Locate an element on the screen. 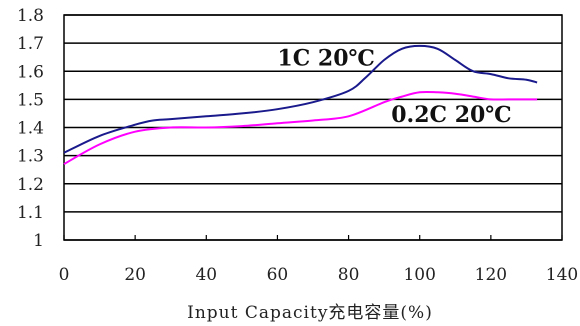 This screenshot has width=580, height=326. x-tick-label: 120 is located at coordinates (491, 275).